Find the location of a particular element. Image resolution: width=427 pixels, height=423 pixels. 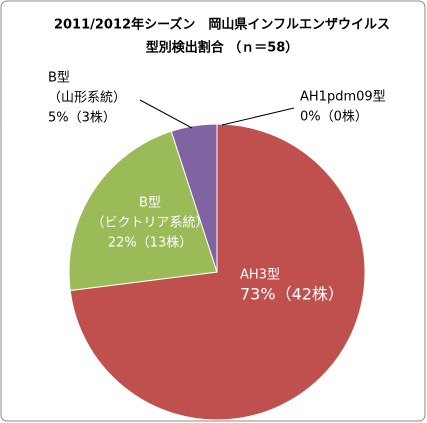

value-label: 0%（0株） is located at coordinates (334, 117).